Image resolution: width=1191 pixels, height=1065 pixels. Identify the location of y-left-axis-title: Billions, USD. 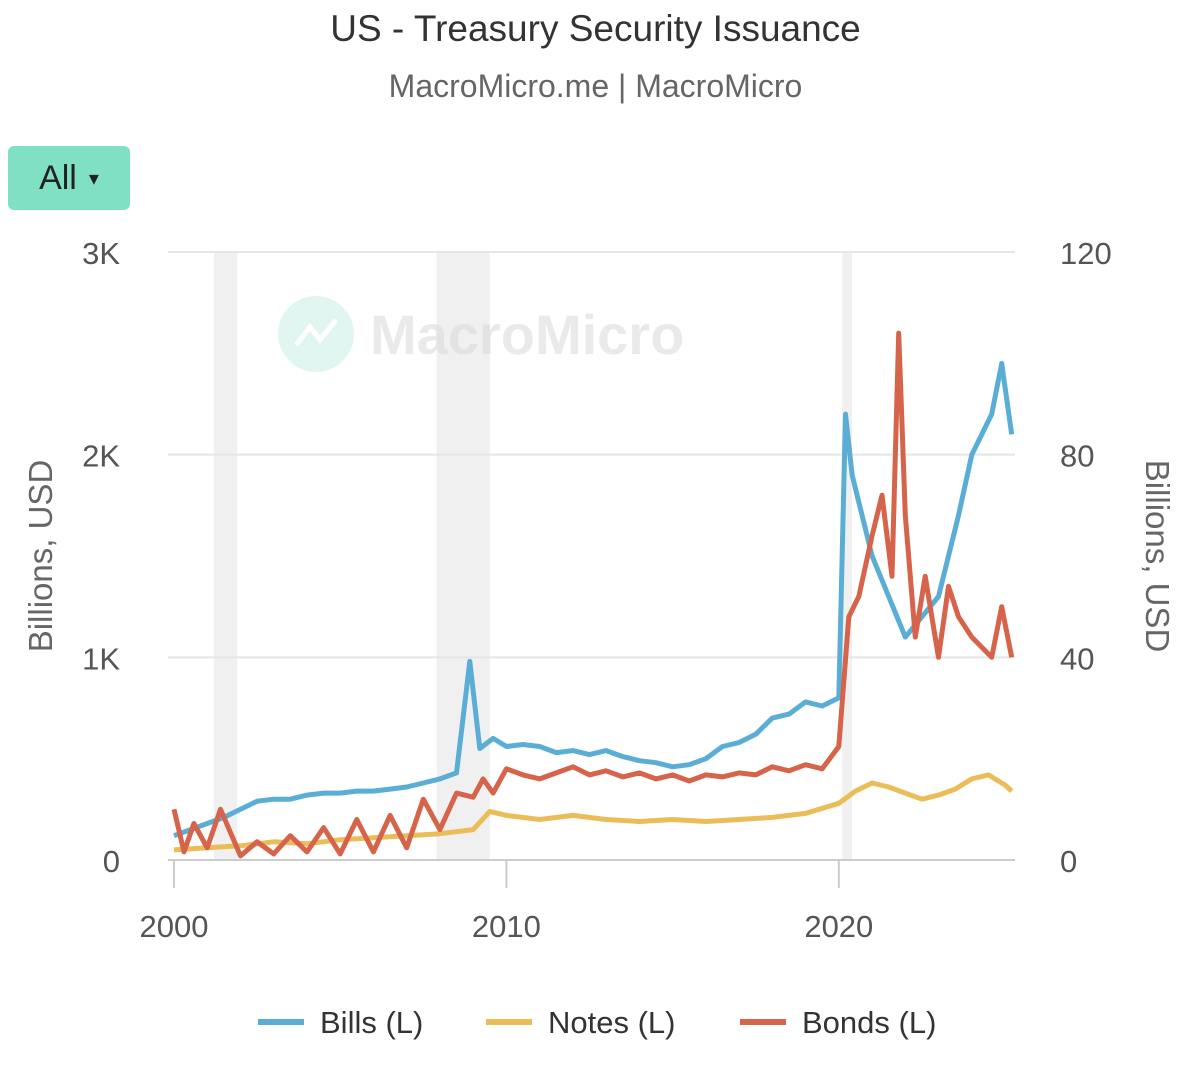
(40, 556).